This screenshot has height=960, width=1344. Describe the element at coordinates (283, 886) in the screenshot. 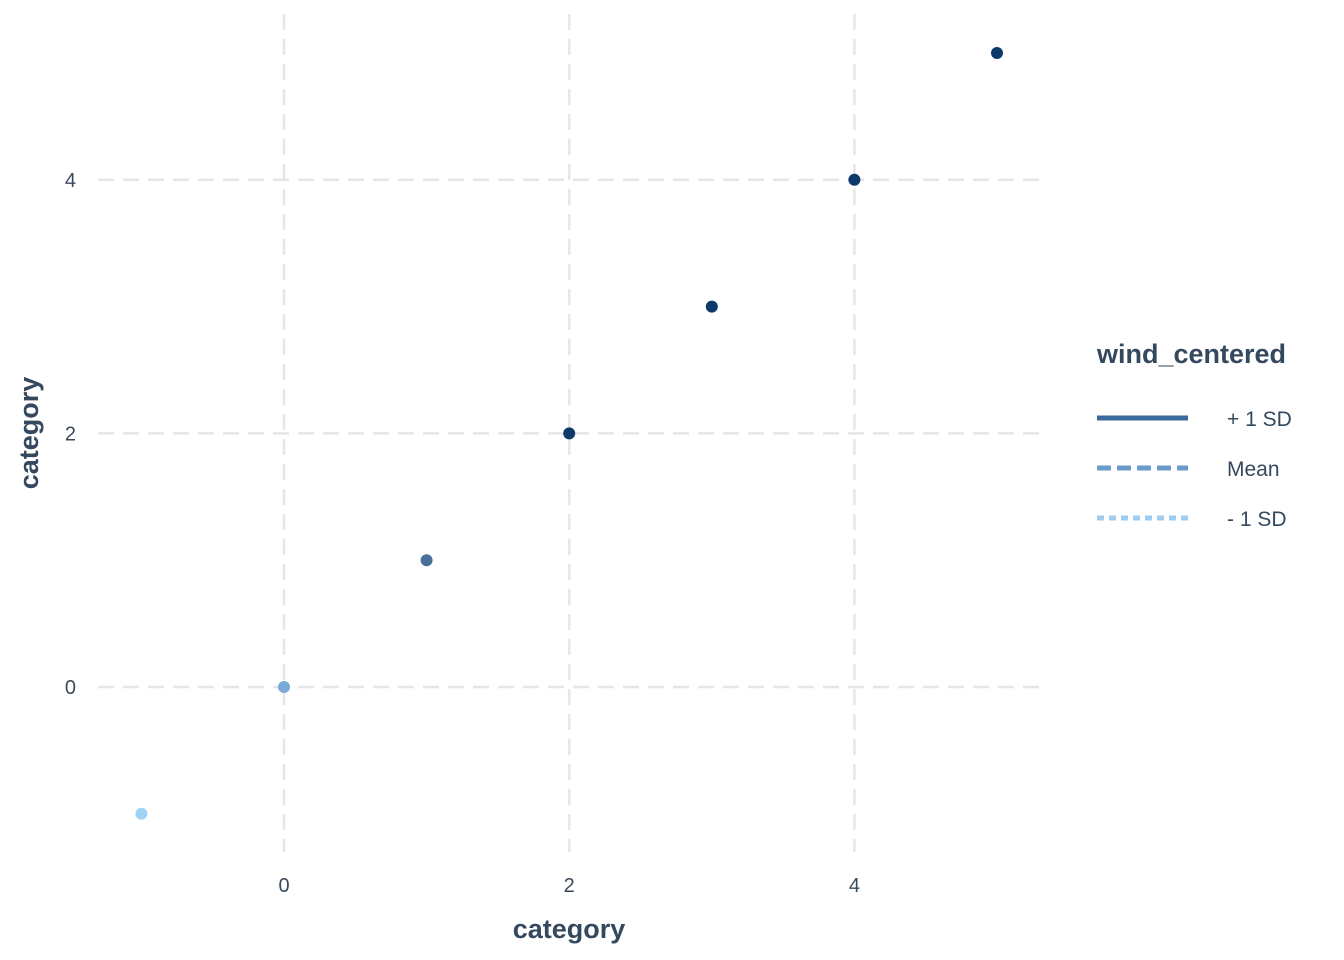

I see `x-tick-label: 0` at that location.